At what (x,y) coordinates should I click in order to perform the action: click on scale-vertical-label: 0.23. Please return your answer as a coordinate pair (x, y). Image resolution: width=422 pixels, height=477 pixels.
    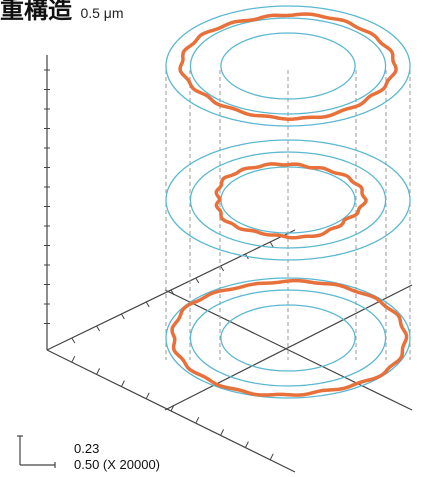
    Looking at the image, I should click on (87, 448).